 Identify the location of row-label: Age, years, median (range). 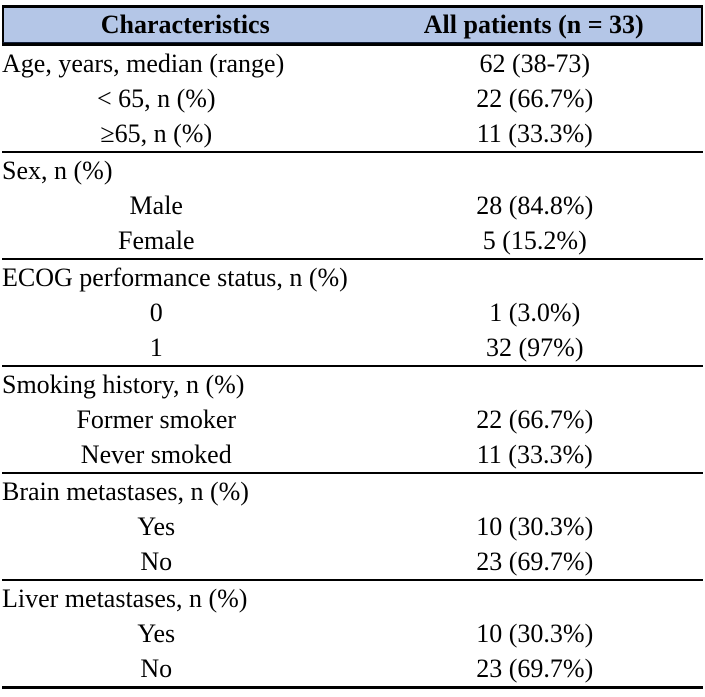
(184, 62).